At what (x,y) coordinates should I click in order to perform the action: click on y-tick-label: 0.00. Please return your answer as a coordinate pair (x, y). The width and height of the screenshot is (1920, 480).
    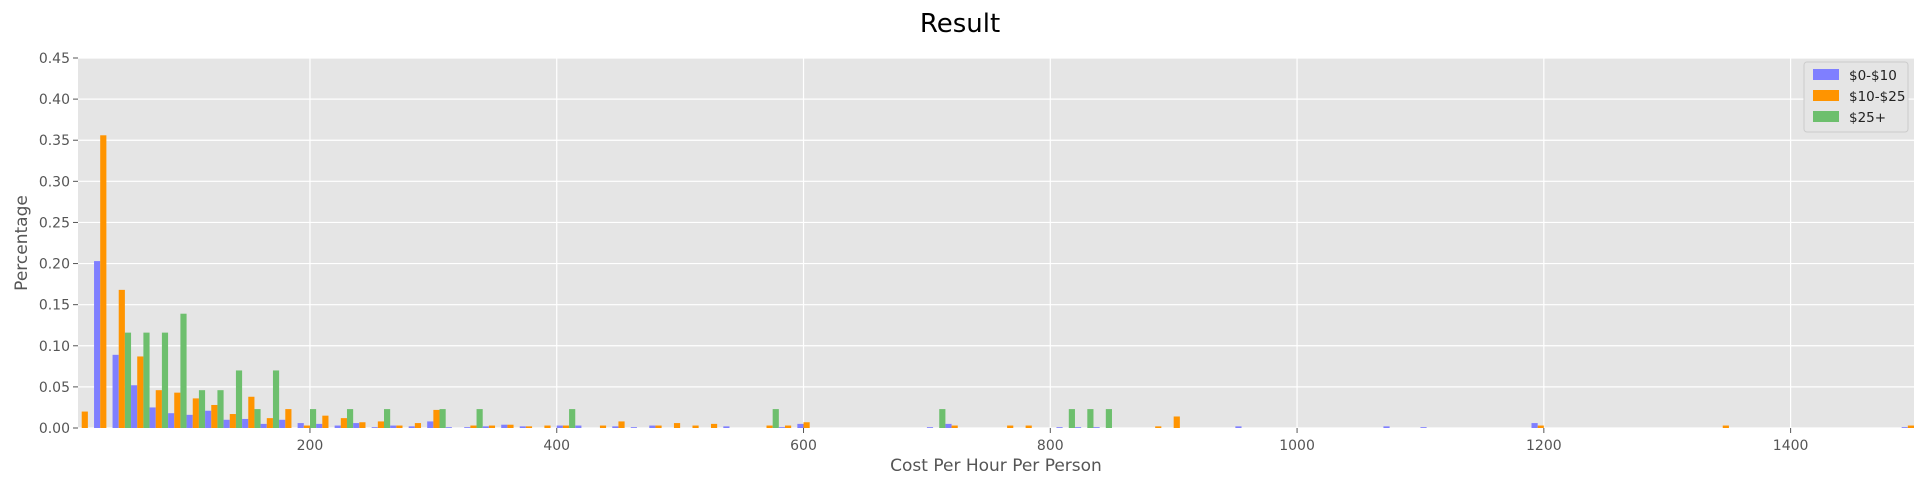
    Looking at the image, I should click on (54, 429).